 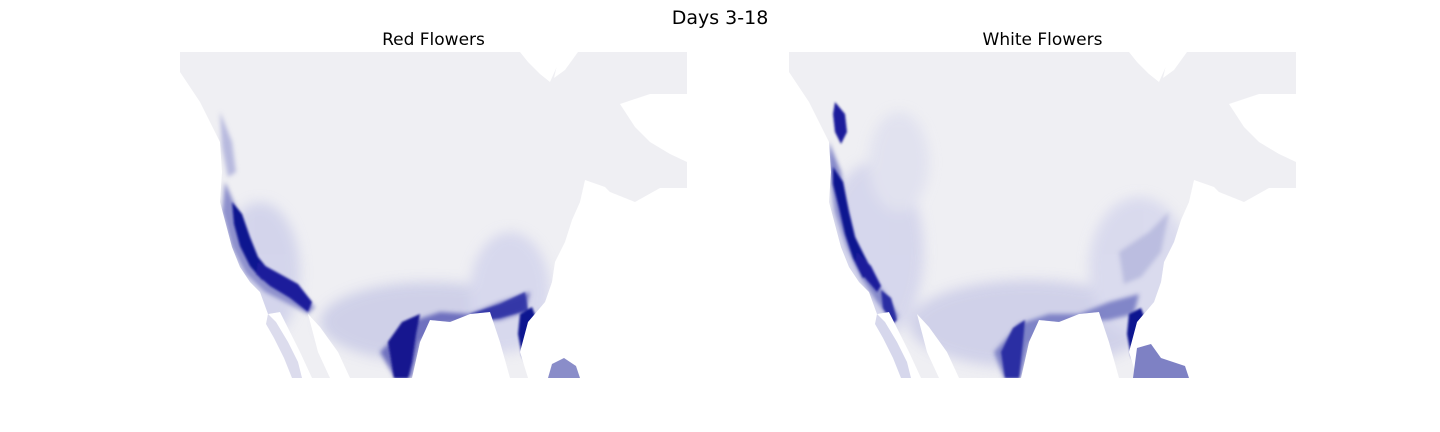 I want to click on hotspot-central-valley, so click(x=284, y=287).